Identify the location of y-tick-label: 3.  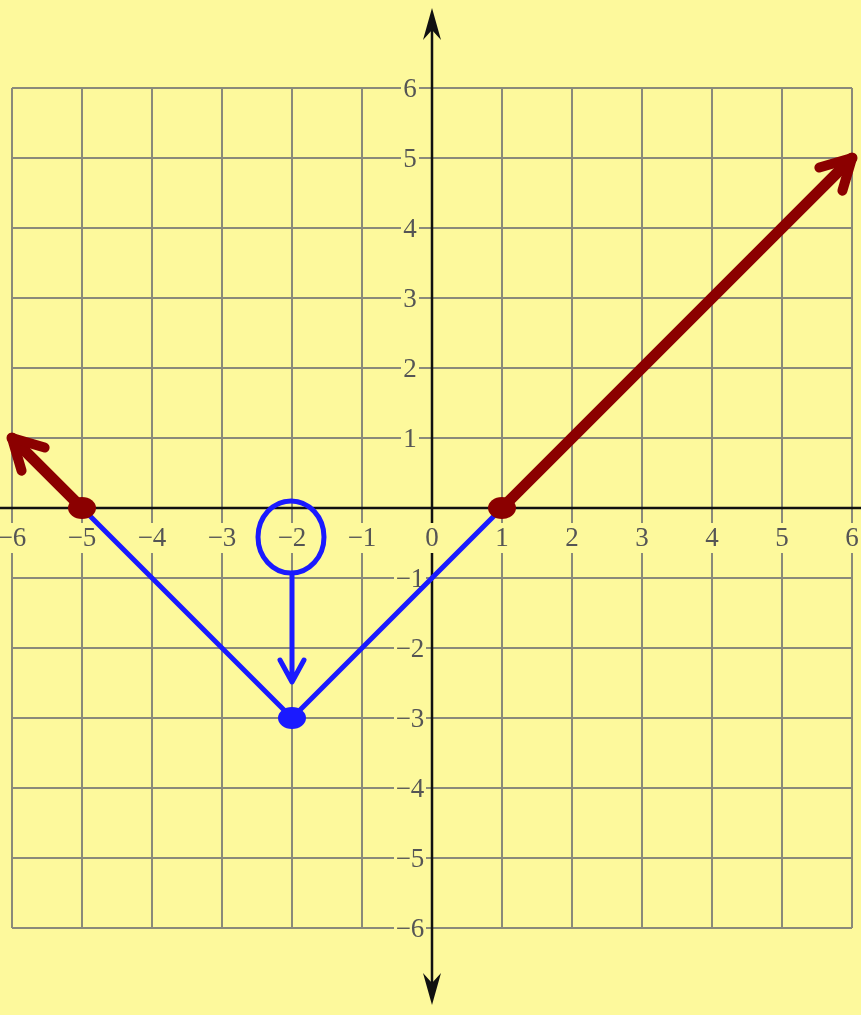
(410, 298).